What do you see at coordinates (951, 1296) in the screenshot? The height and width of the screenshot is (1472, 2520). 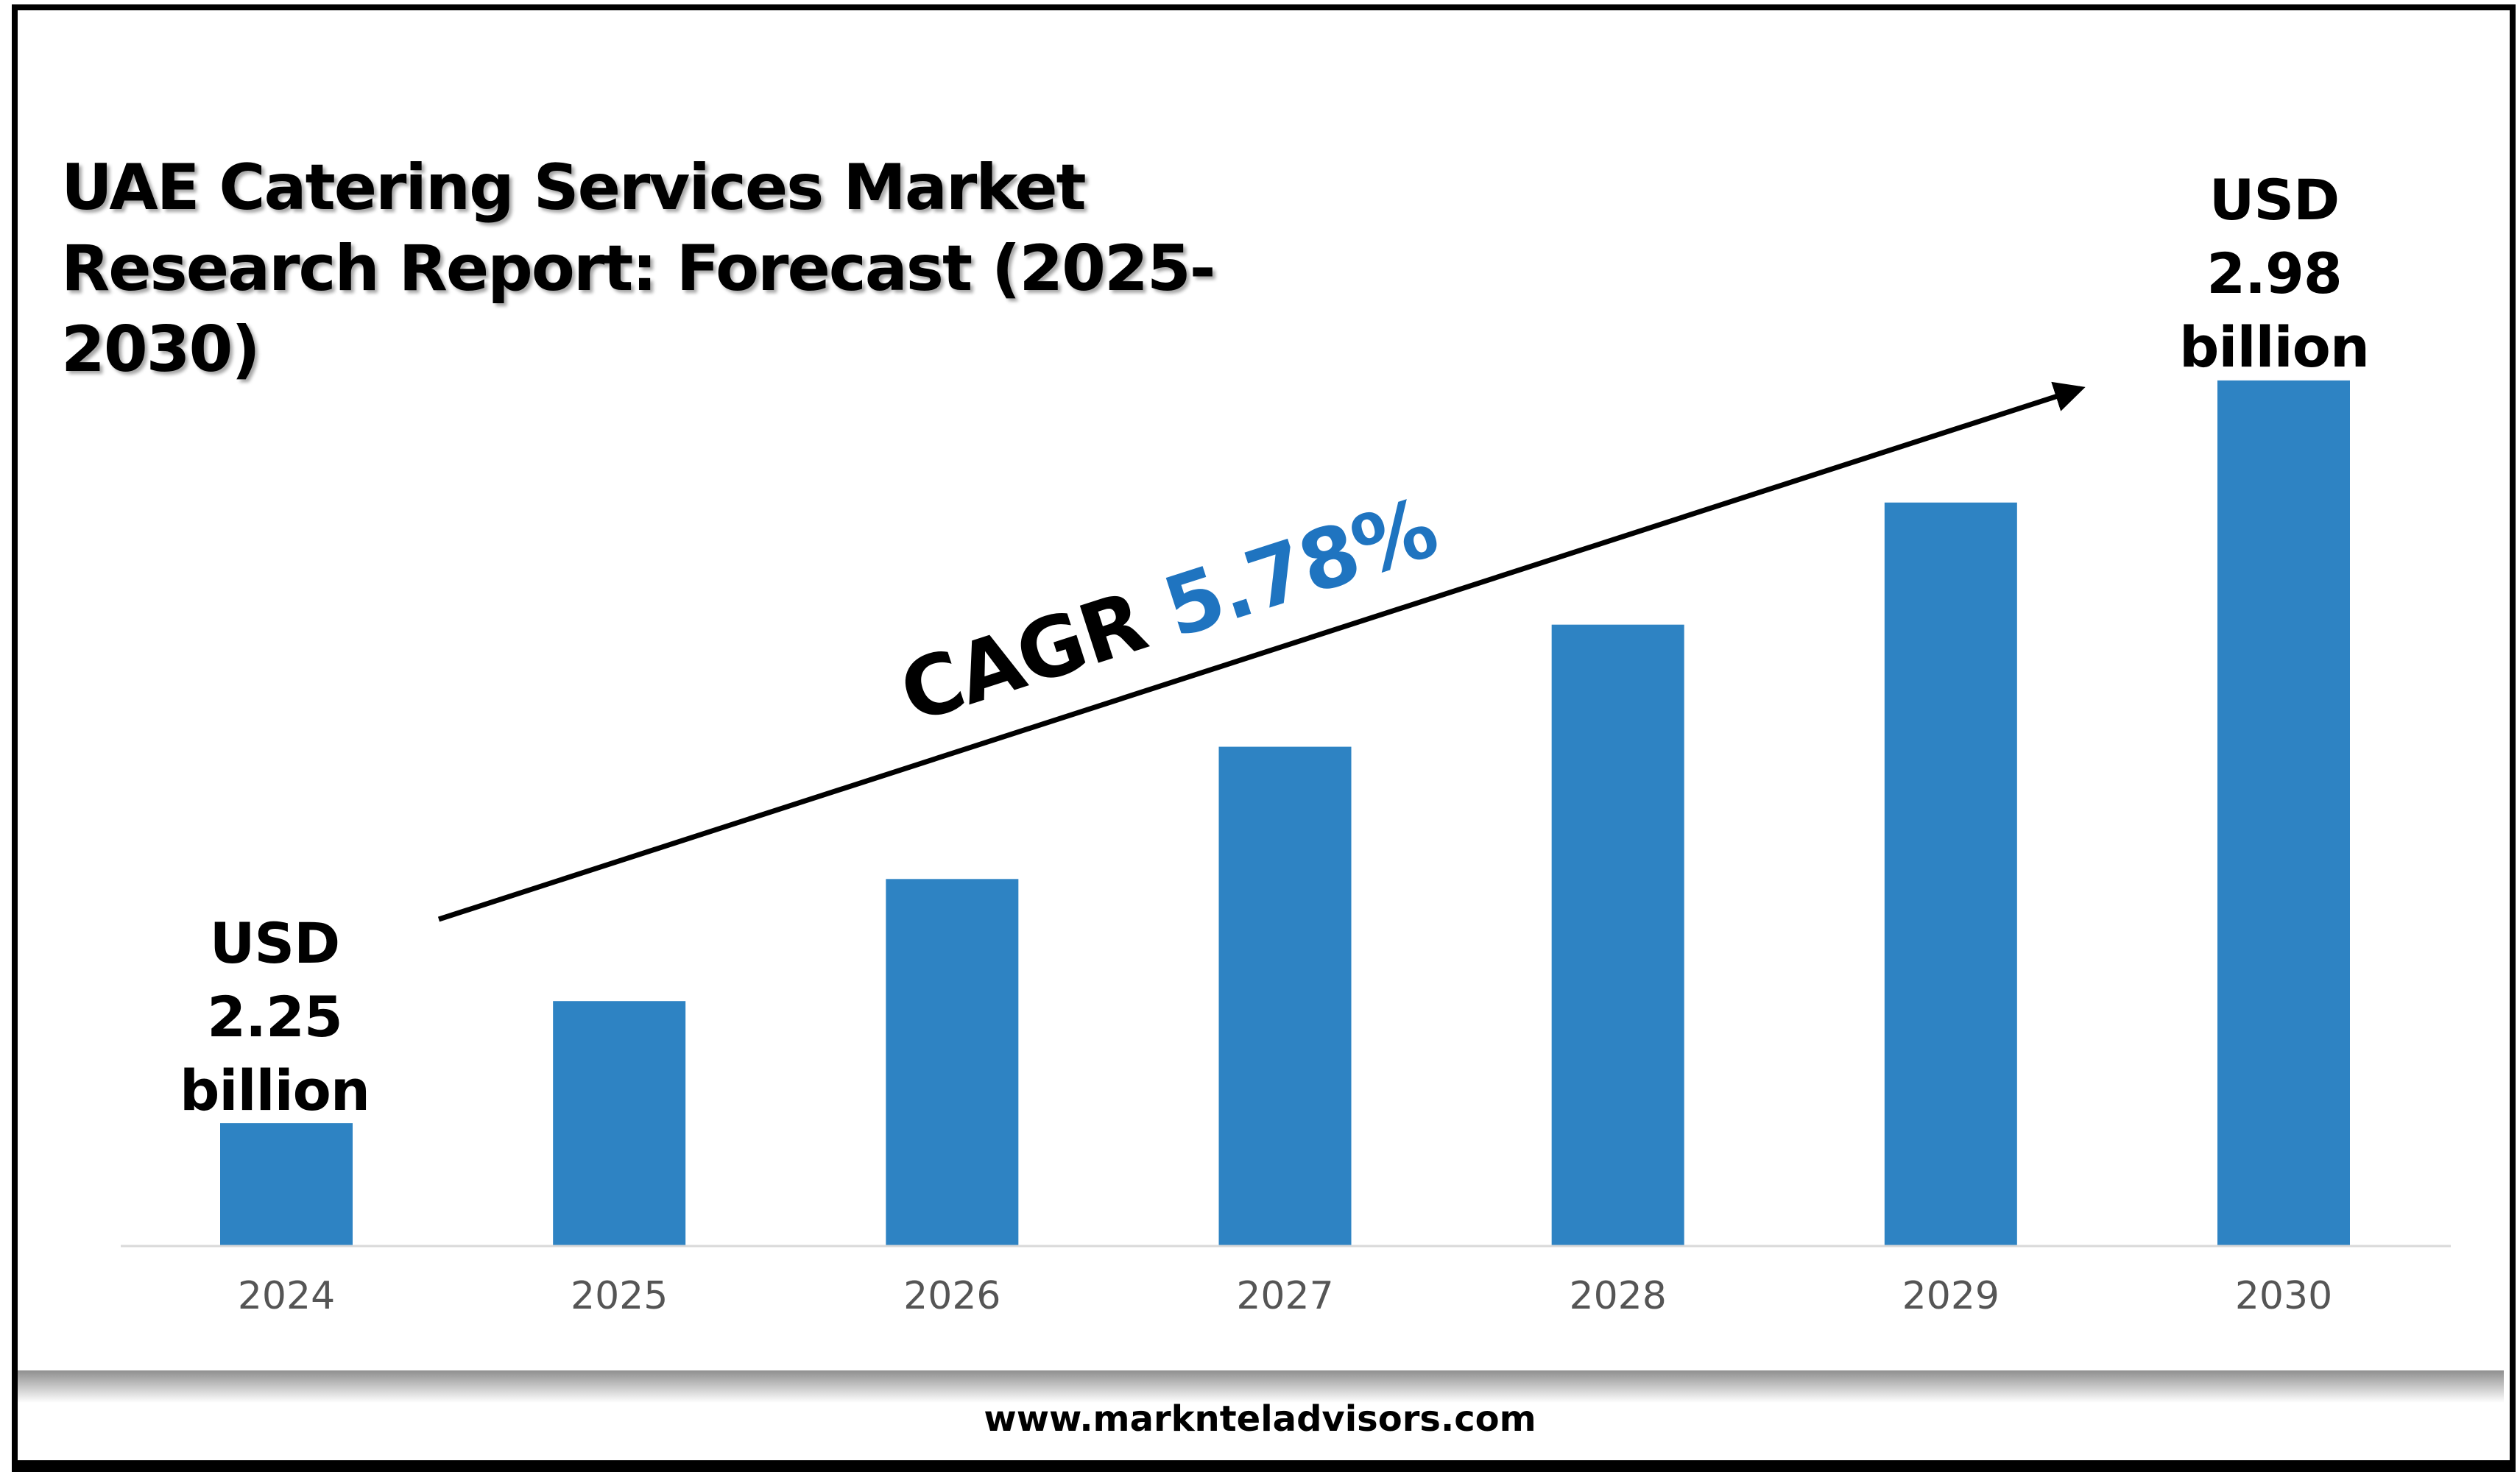 I see `x-tick-label: 2026` at bounding box center [951, 1296].